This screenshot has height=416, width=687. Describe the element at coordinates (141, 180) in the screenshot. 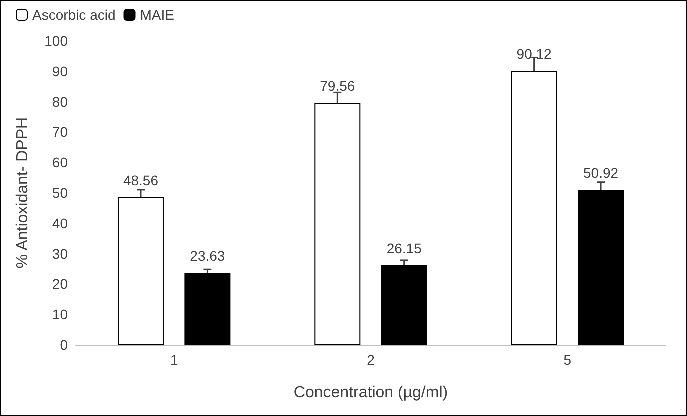

I see `data-label: 48.56` at that location.